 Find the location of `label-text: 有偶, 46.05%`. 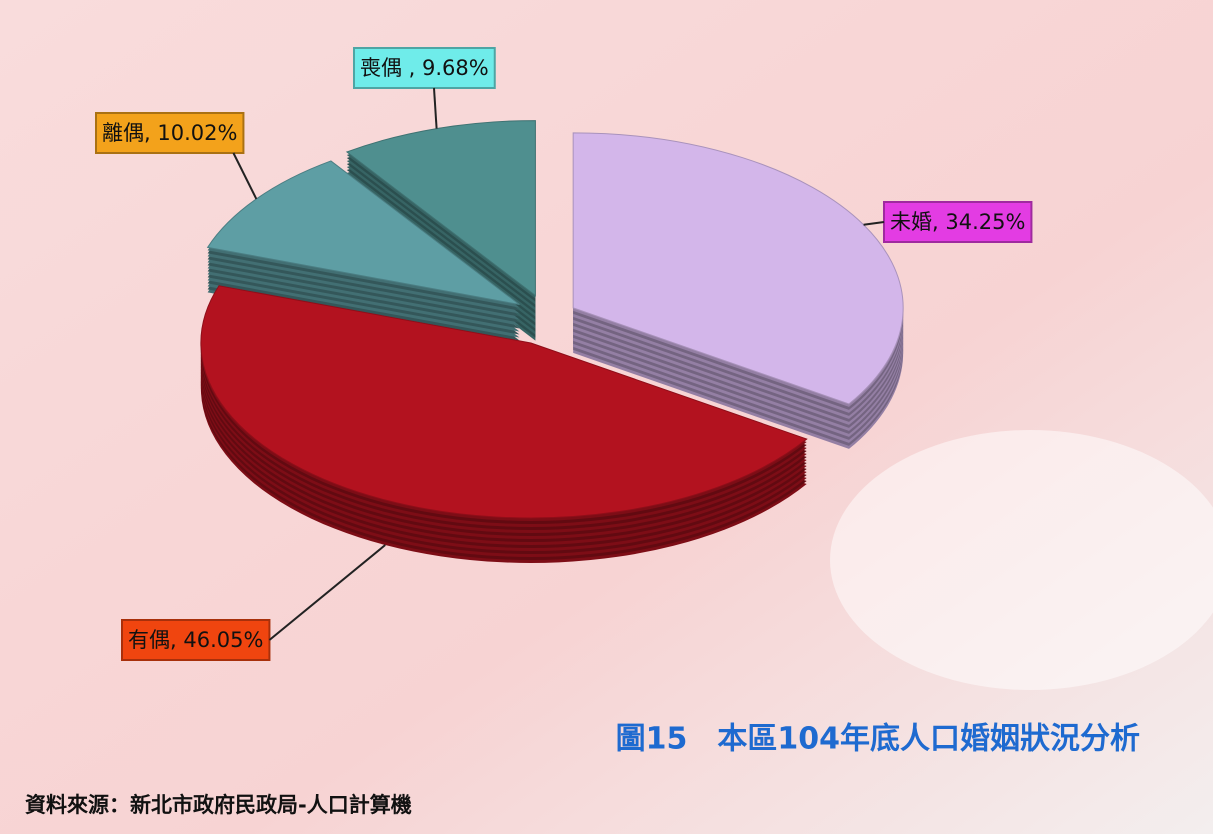

label-text: 有偶, 46.05% is located at coordinates (195, 640).